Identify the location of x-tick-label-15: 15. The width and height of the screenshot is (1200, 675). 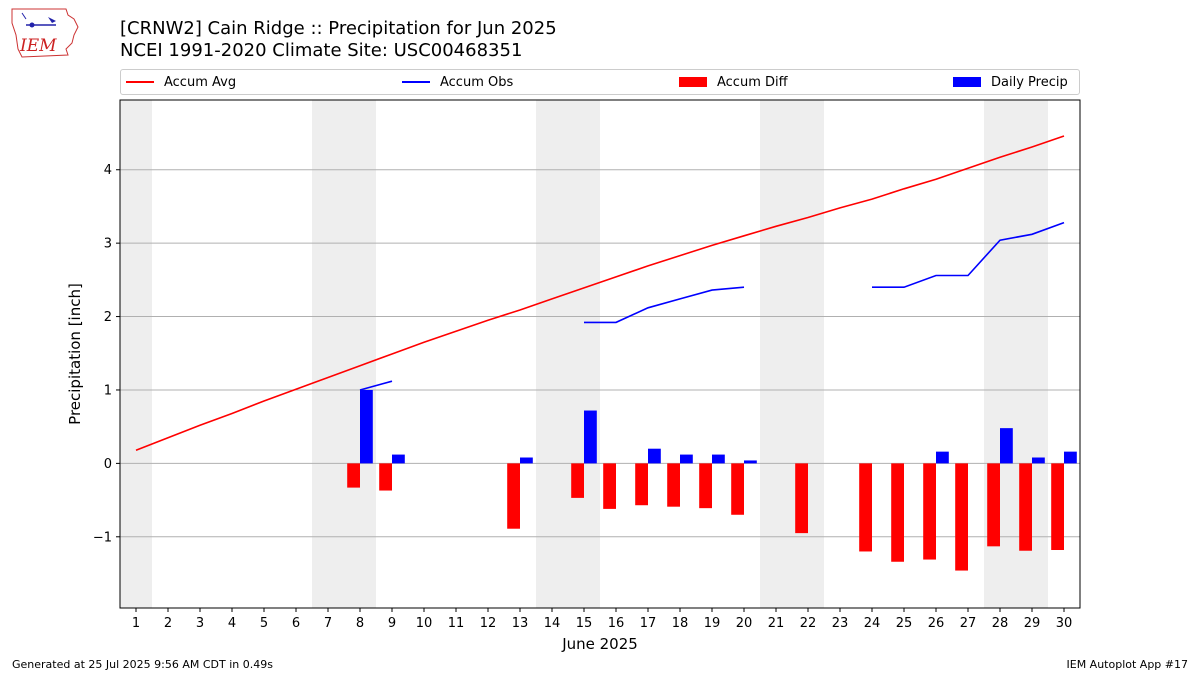
(584, 623).